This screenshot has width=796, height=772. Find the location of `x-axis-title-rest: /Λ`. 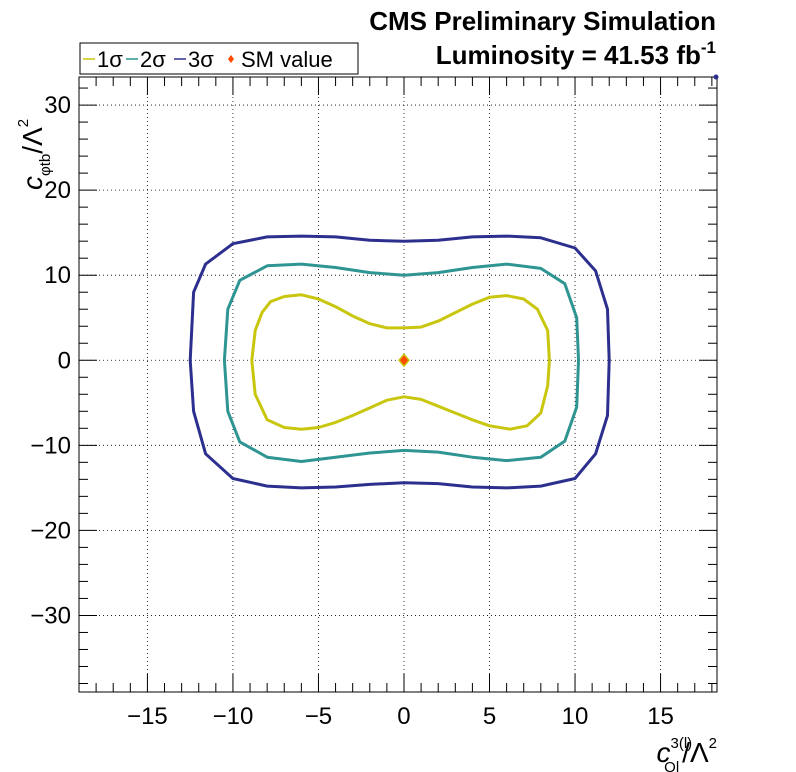

x-axis-title-rest: /Λ is located at coordinates (695, 752).